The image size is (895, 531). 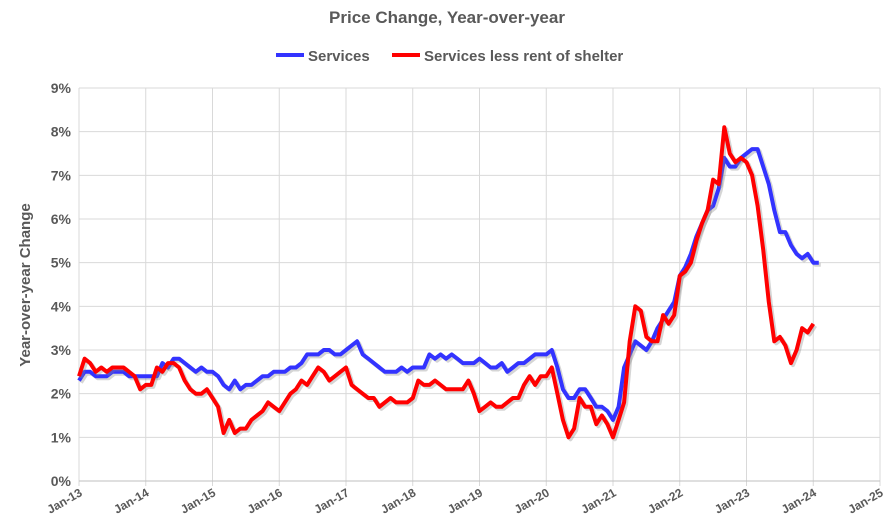 What do you see at coordinates (398, 500) in the screenshot?
I see `x-tick-label: Jan-18` at bounding box center [398, 500].